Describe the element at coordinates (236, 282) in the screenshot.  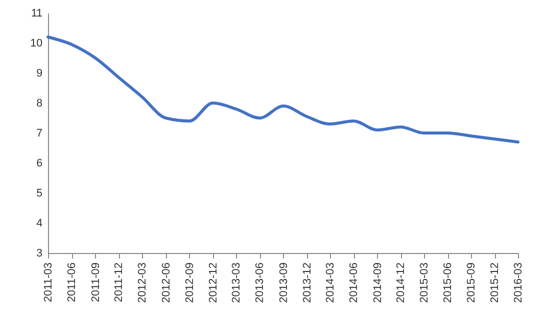
I see `x-tick-label: 2013-03` at that location.